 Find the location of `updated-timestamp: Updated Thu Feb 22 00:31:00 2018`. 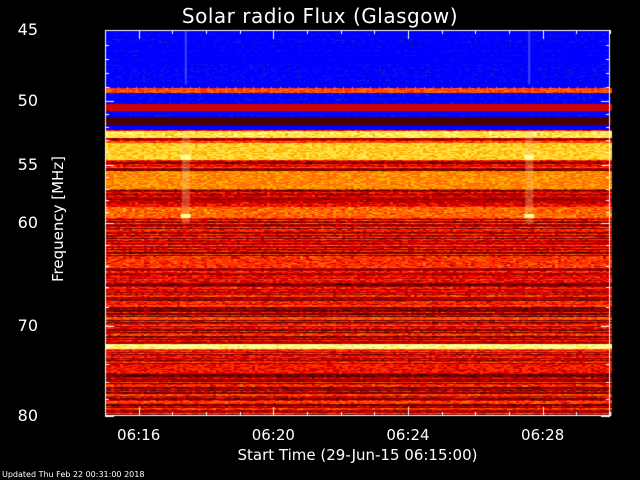

updated-timestamp: Updated Thu Feb 22 00:31:00 2018 is located at coordinates (73, 474).